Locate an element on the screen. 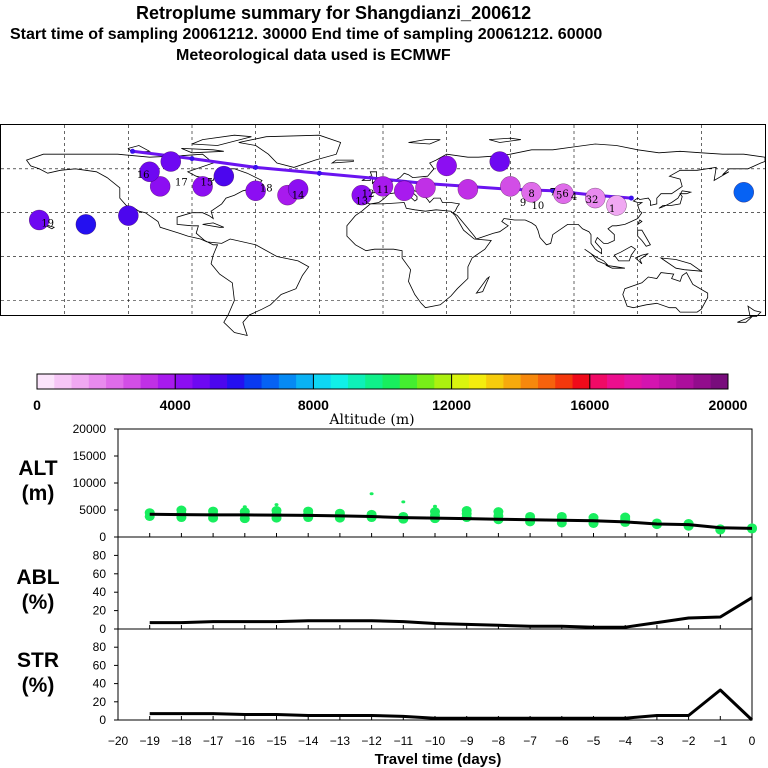 The width and height of the screenshot is (768, 768). y-tick-label: 40 is located at coordinates (100, 592).